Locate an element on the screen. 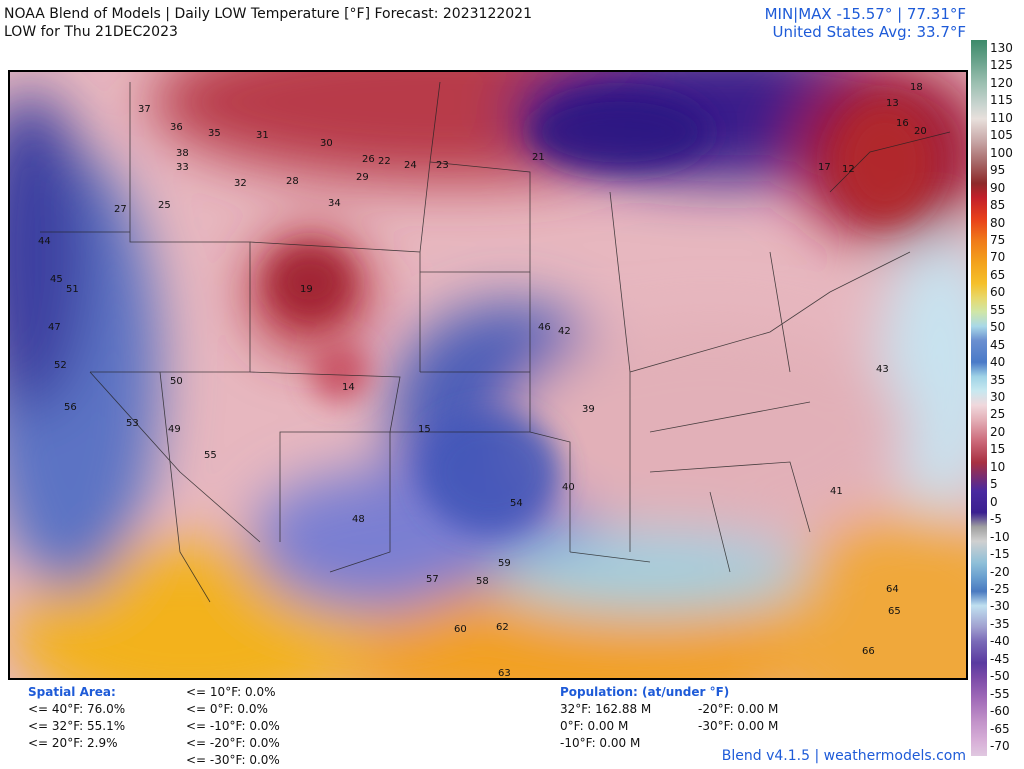 The height and width of the screenshot is (769, 1024). map-label: 34 is located at coordinates (334, 203).